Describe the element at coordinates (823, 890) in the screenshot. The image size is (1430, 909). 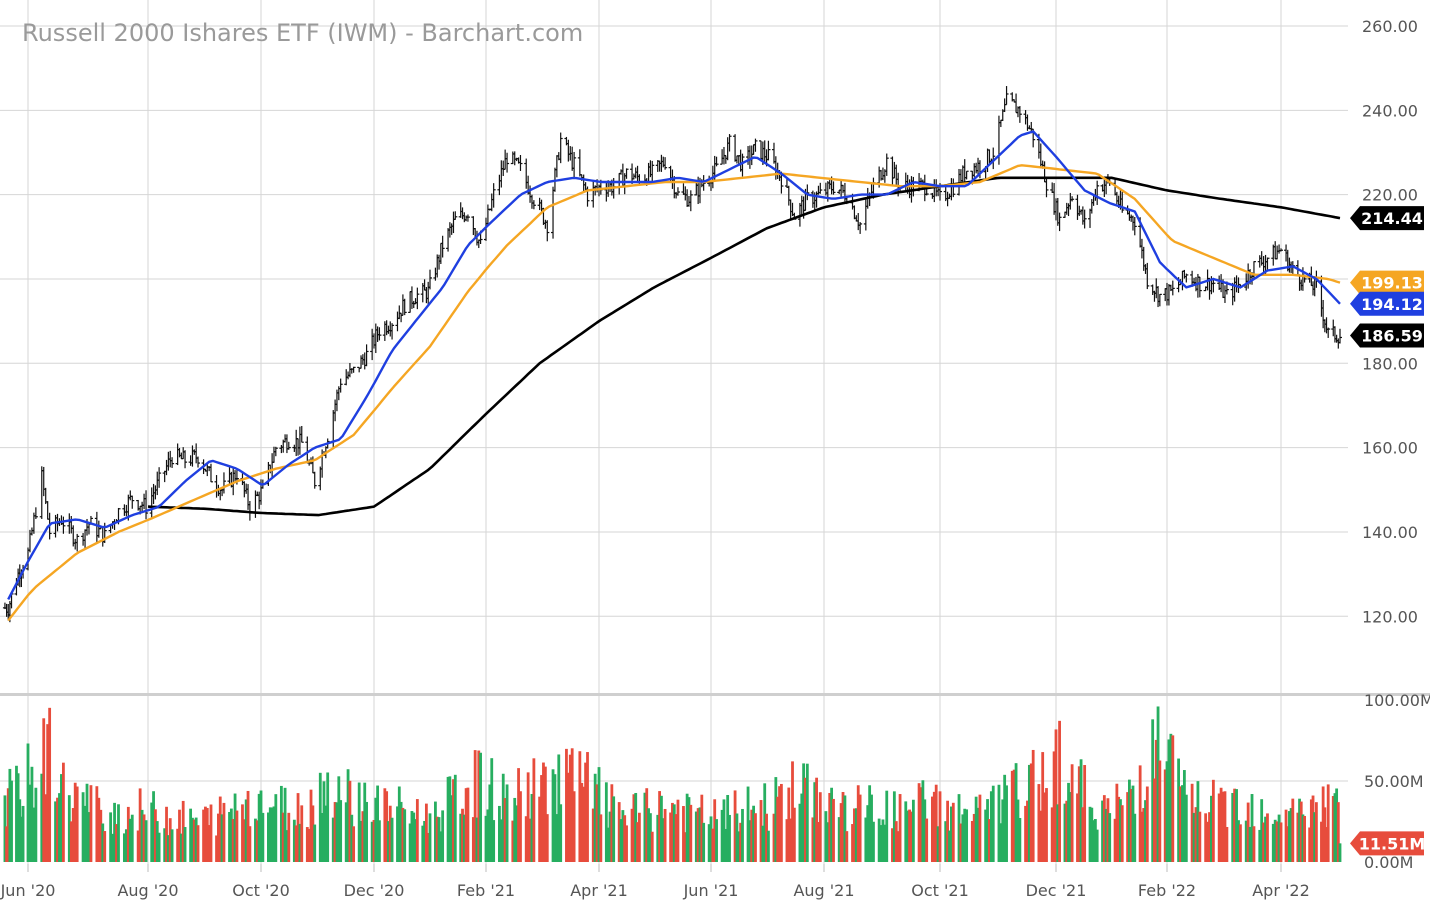
I see `x-tick-label: Aug '21` at that location.